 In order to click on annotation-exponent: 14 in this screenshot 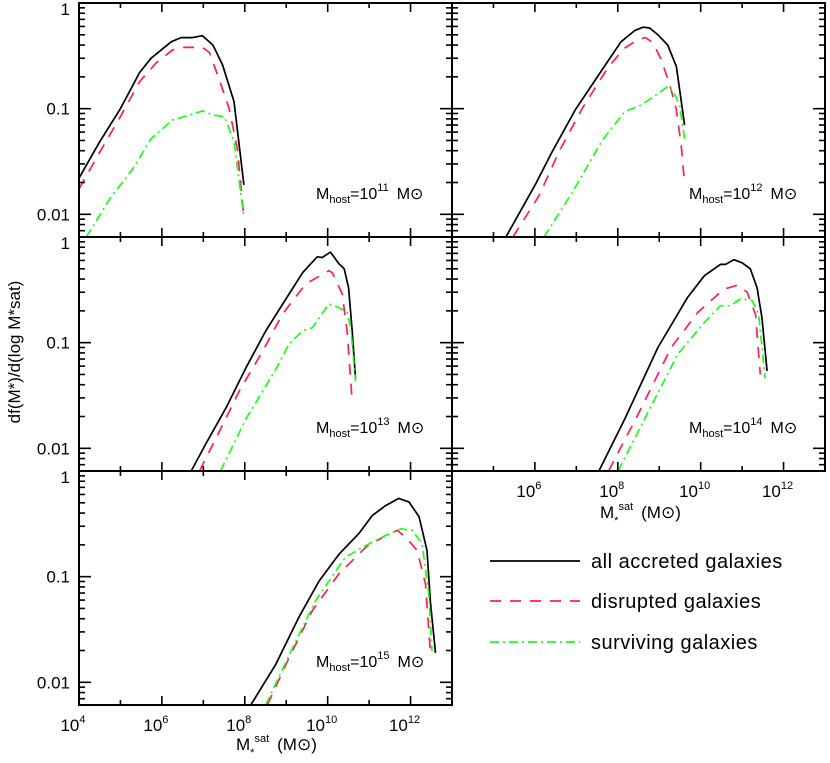, I will do `click(756, 422)`.